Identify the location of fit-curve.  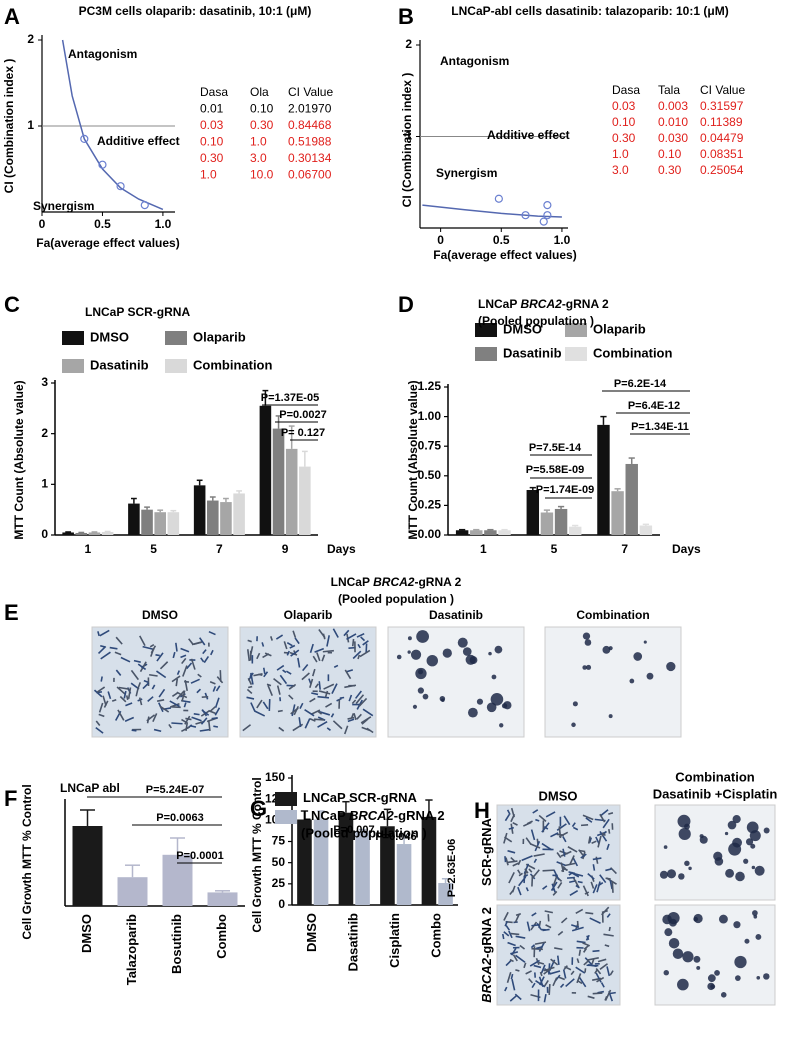
(492, 211).